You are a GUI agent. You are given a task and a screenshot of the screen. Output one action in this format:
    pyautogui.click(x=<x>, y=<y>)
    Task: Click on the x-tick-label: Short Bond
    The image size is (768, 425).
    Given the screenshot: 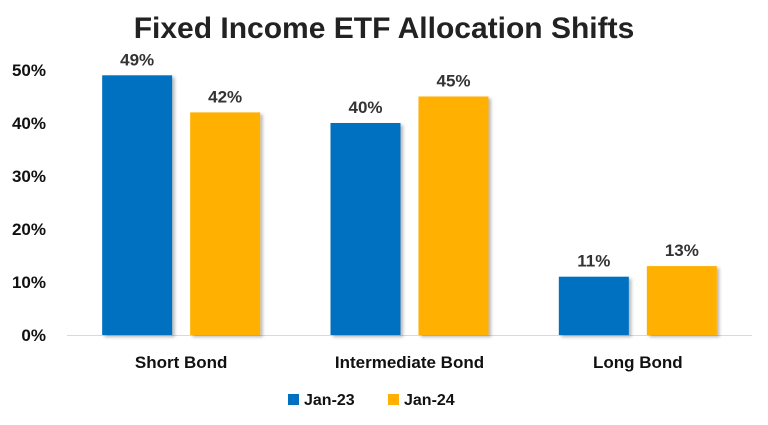 What is the action you would take?
    pyautogui.click(x=181, y=362)
    